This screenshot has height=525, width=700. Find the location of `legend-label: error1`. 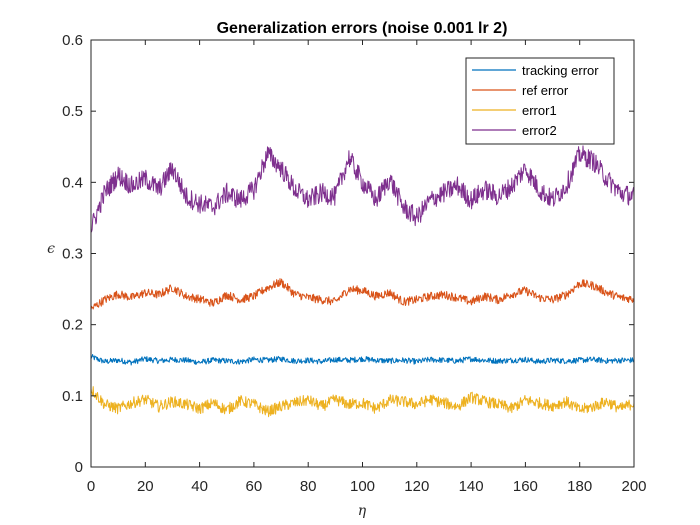

legend-label: error1 is located at coordinates (539, 110).